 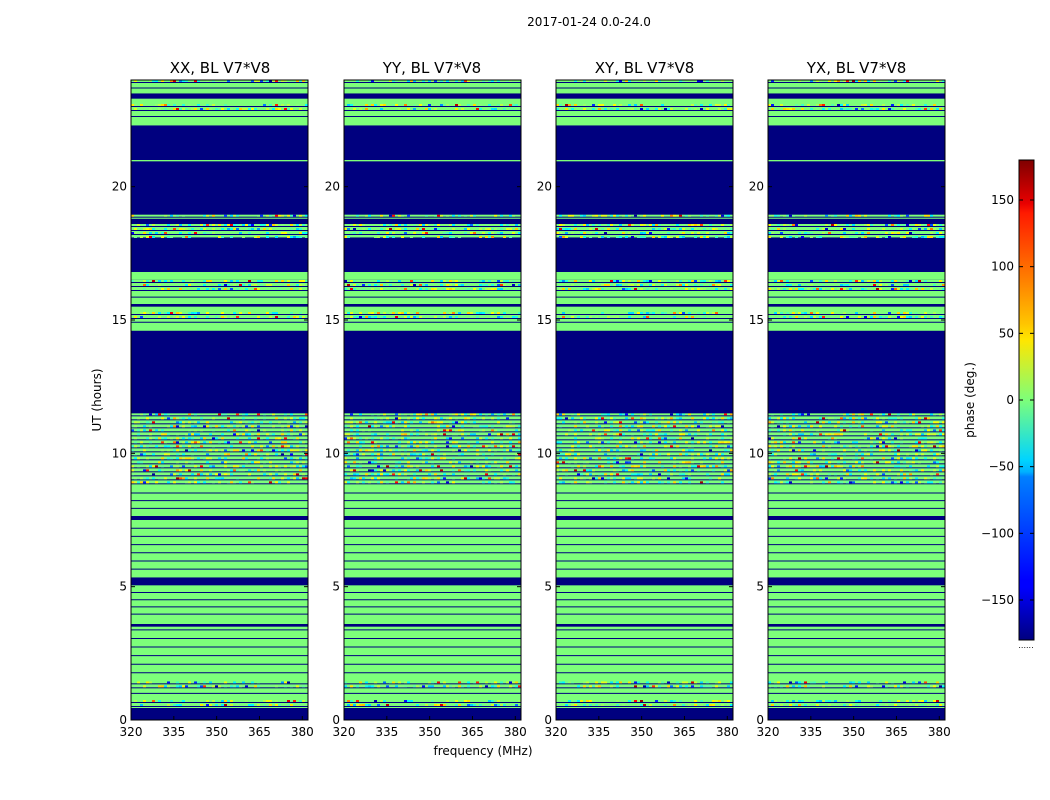 I want to click on heatmap-band-flagged, so click(x=432, y=581).